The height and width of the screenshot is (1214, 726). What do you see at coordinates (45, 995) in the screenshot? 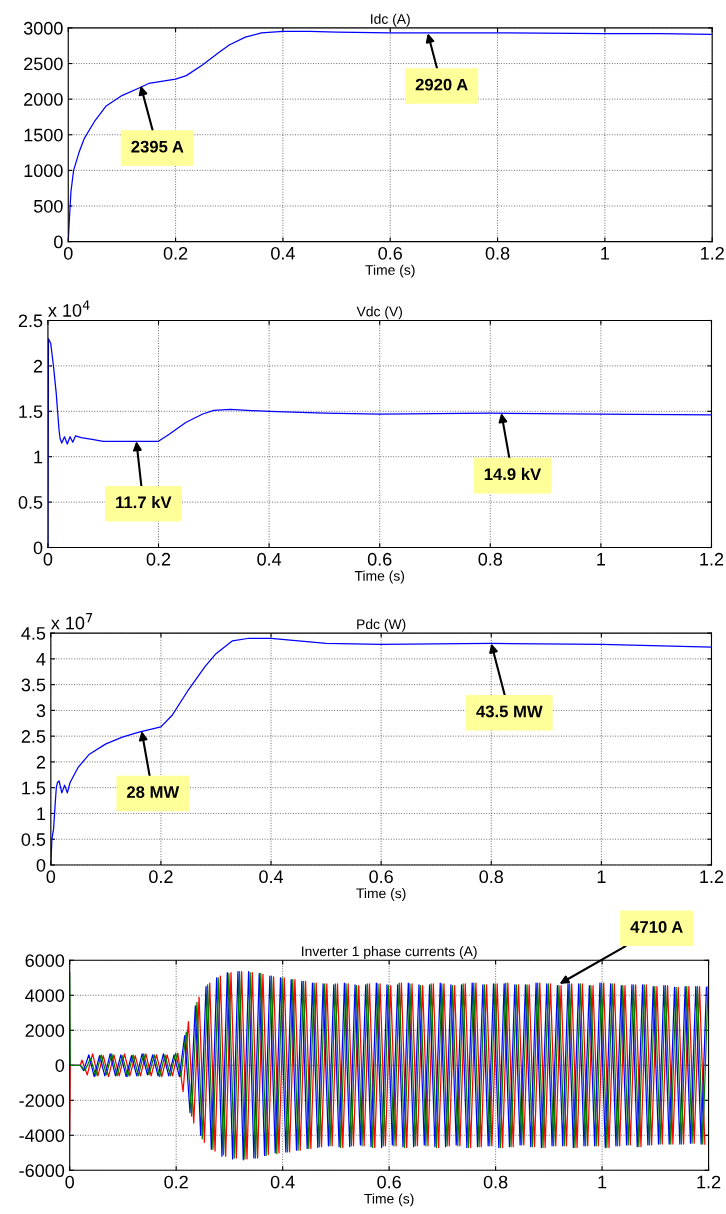
I see `y-tick-label: 4000` at bounding box center [45, 995].